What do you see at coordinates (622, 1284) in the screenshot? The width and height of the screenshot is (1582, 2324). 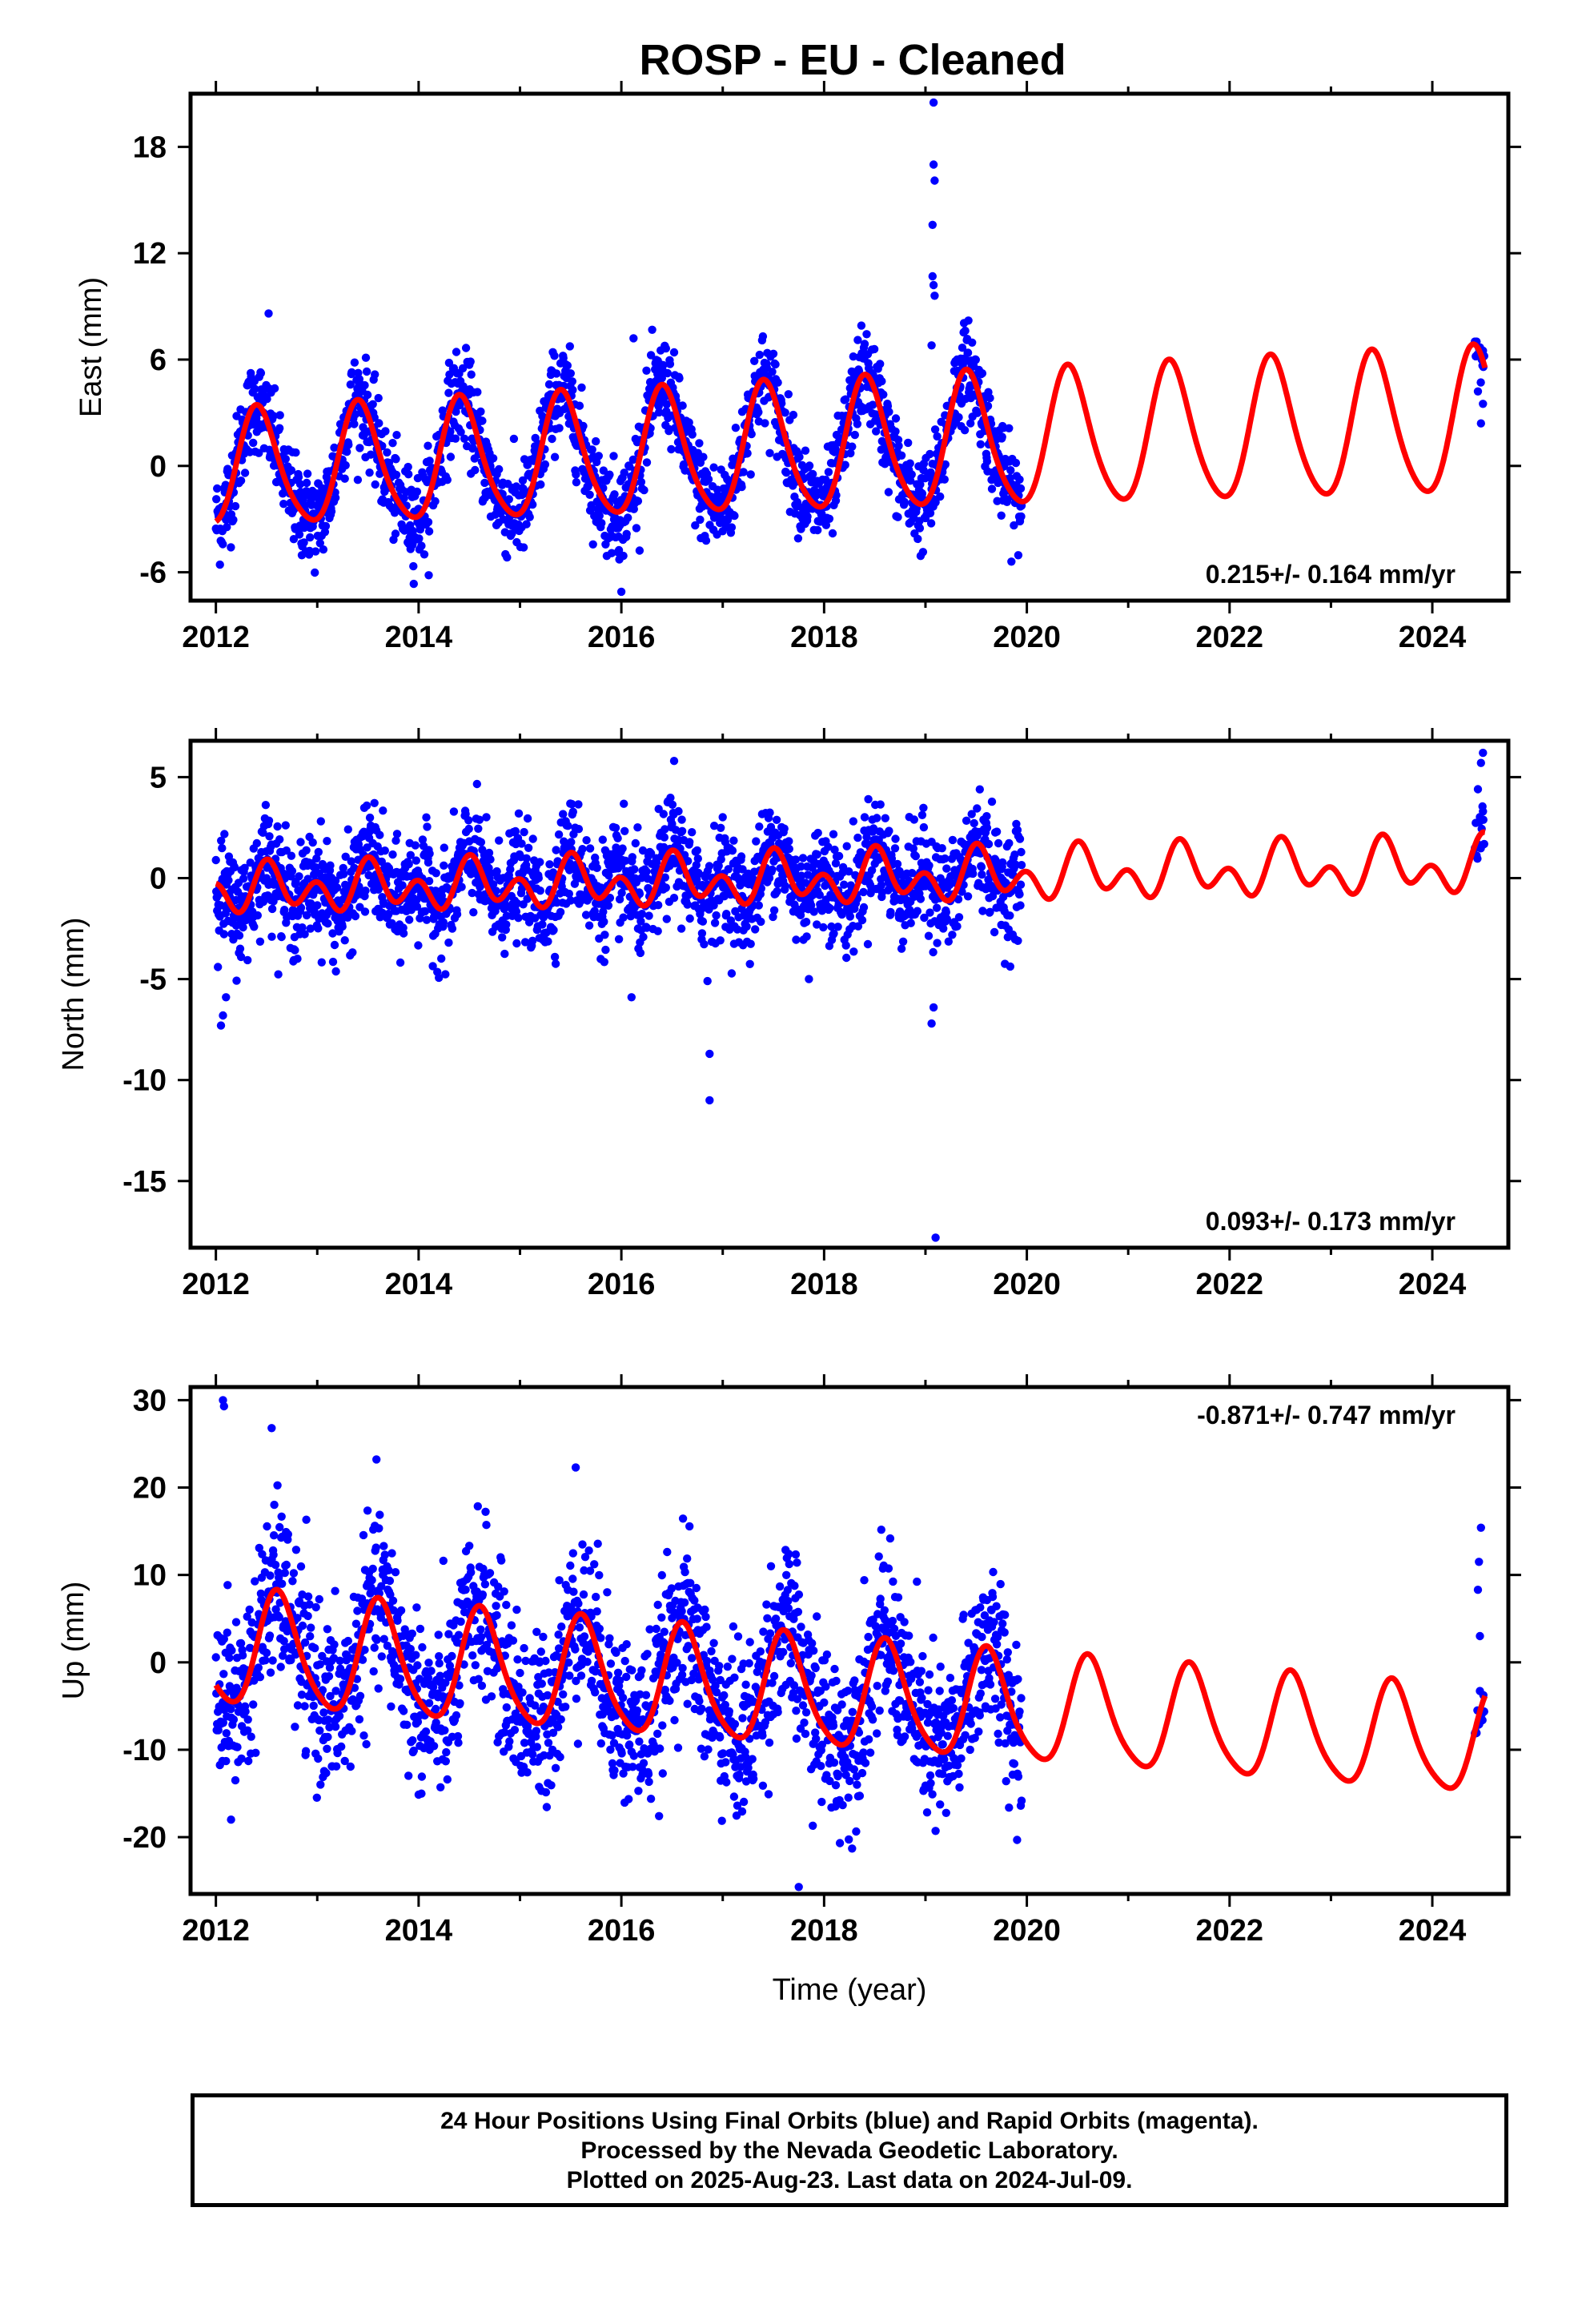 I see `x-tick-label: 2016` at bounding box center [622, 1284].